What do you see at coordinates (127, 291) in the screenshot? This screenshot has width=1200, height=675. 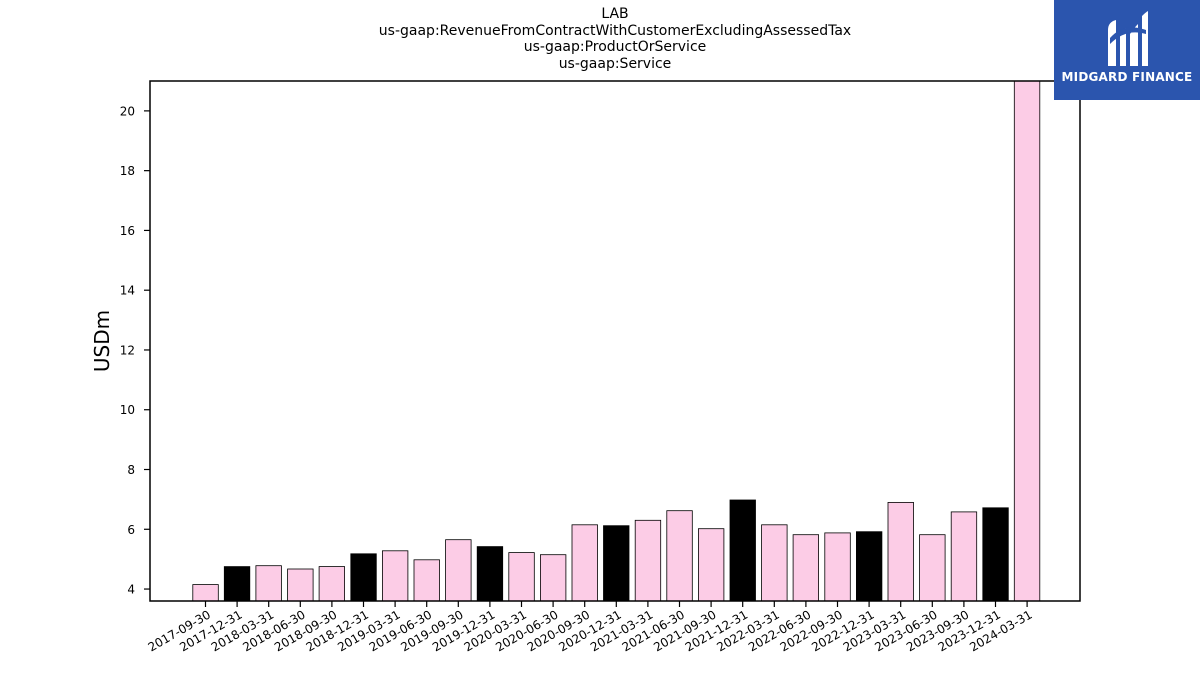 I see `y-tick-label: 14` at bounding box center [127, 291].